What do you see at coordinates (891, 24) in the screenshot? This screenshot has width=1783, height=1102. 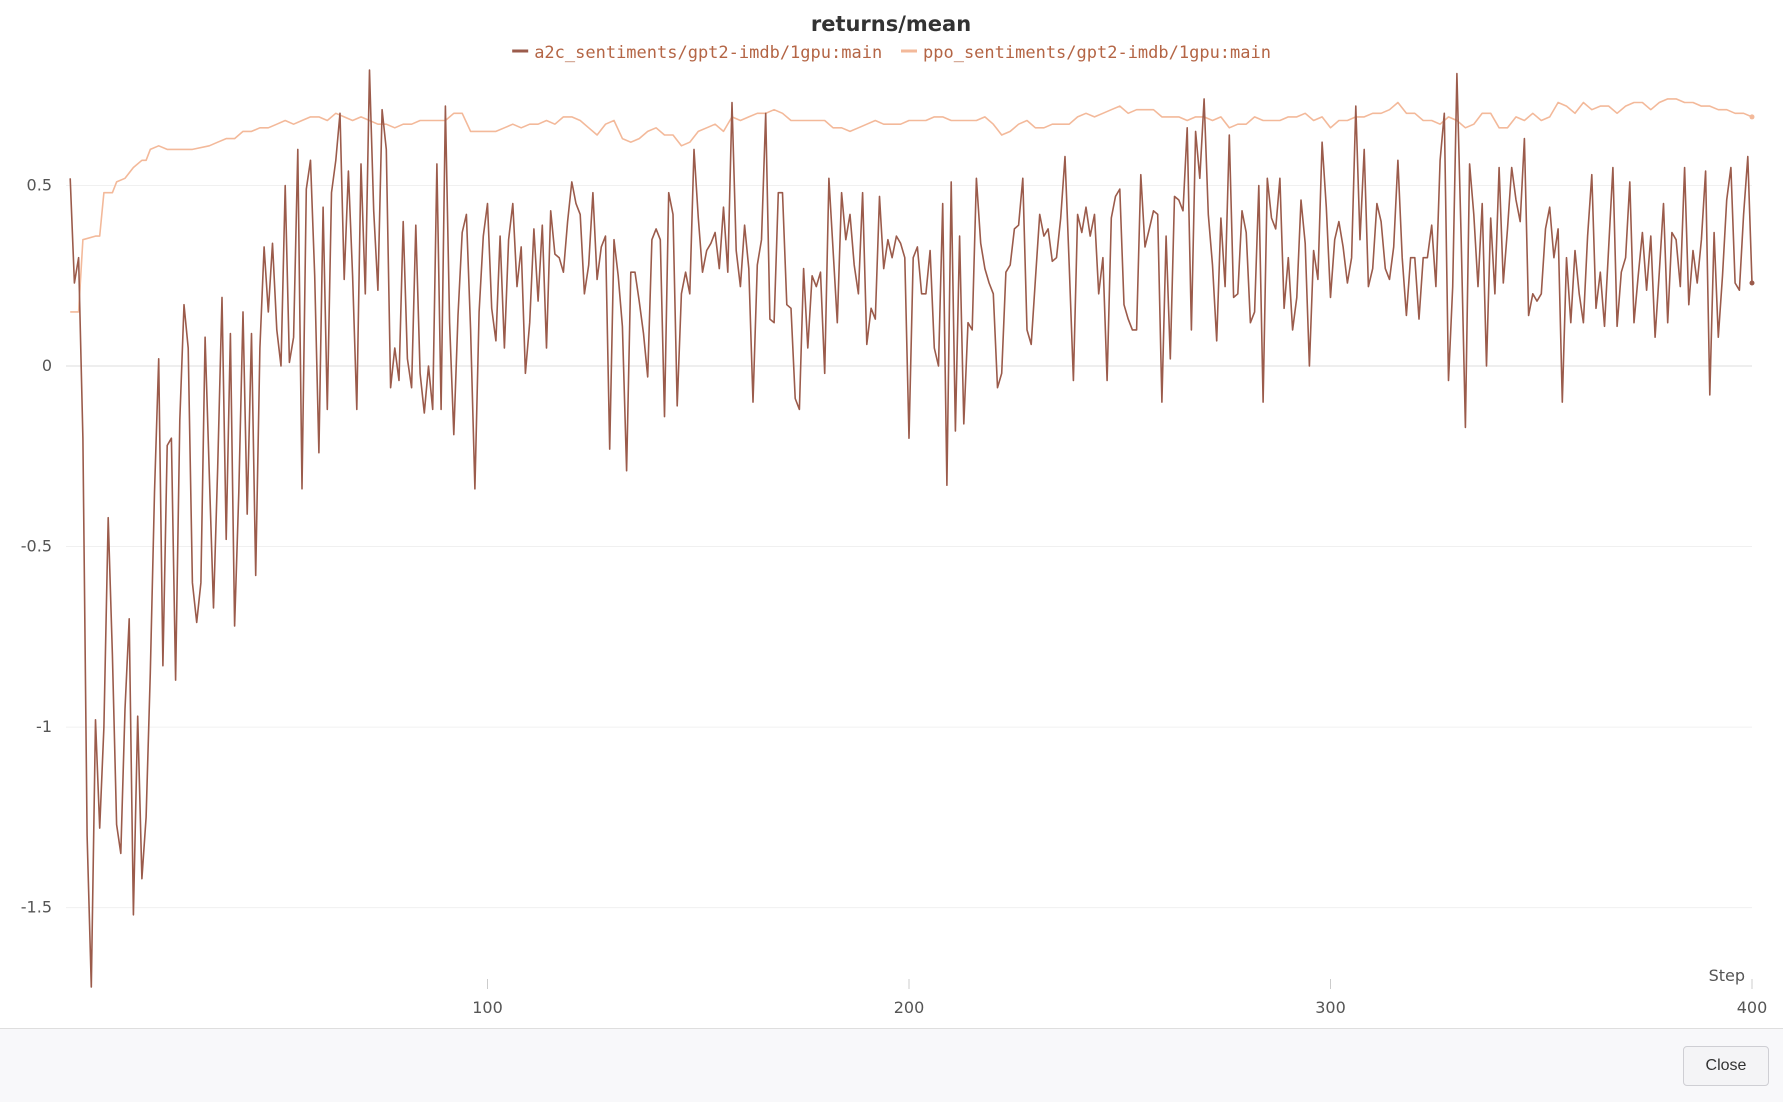 I see `chart-title: returns/mean` at bounding box center [891, 24].